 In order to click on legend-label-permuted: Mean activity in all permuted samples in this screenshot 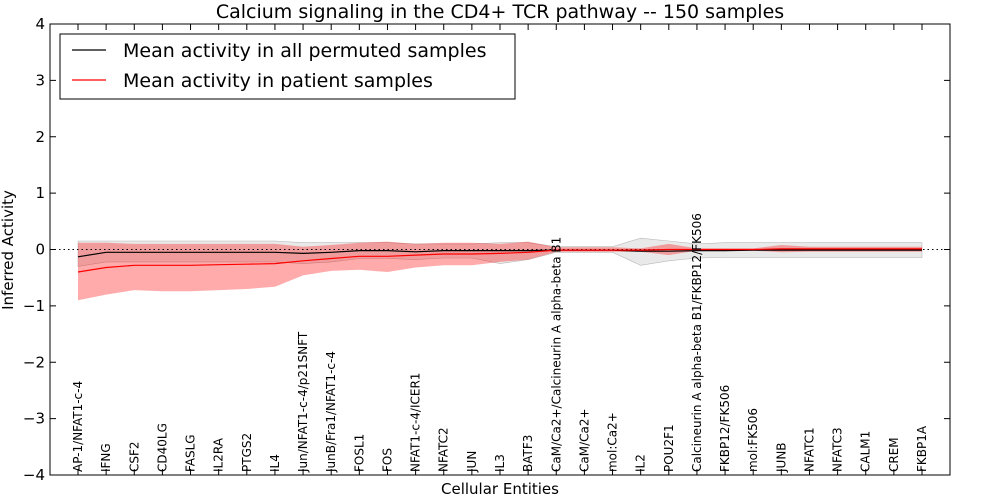, I will do `click(304, 51)`.